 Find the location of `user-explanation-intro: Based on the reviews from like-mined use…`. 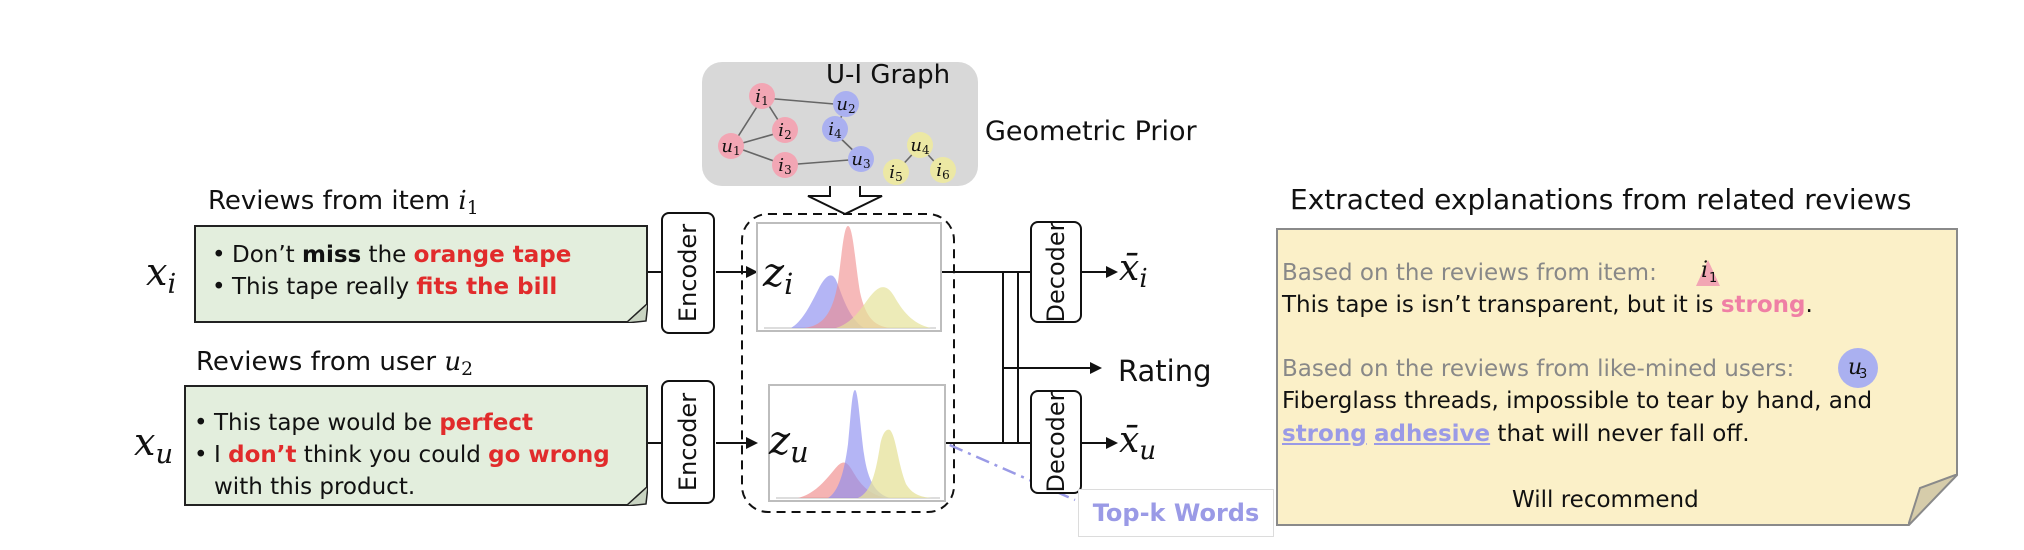

user-explanation-intro: Based on the reviews from like-mined use… is located at coordinates (1538, 369).